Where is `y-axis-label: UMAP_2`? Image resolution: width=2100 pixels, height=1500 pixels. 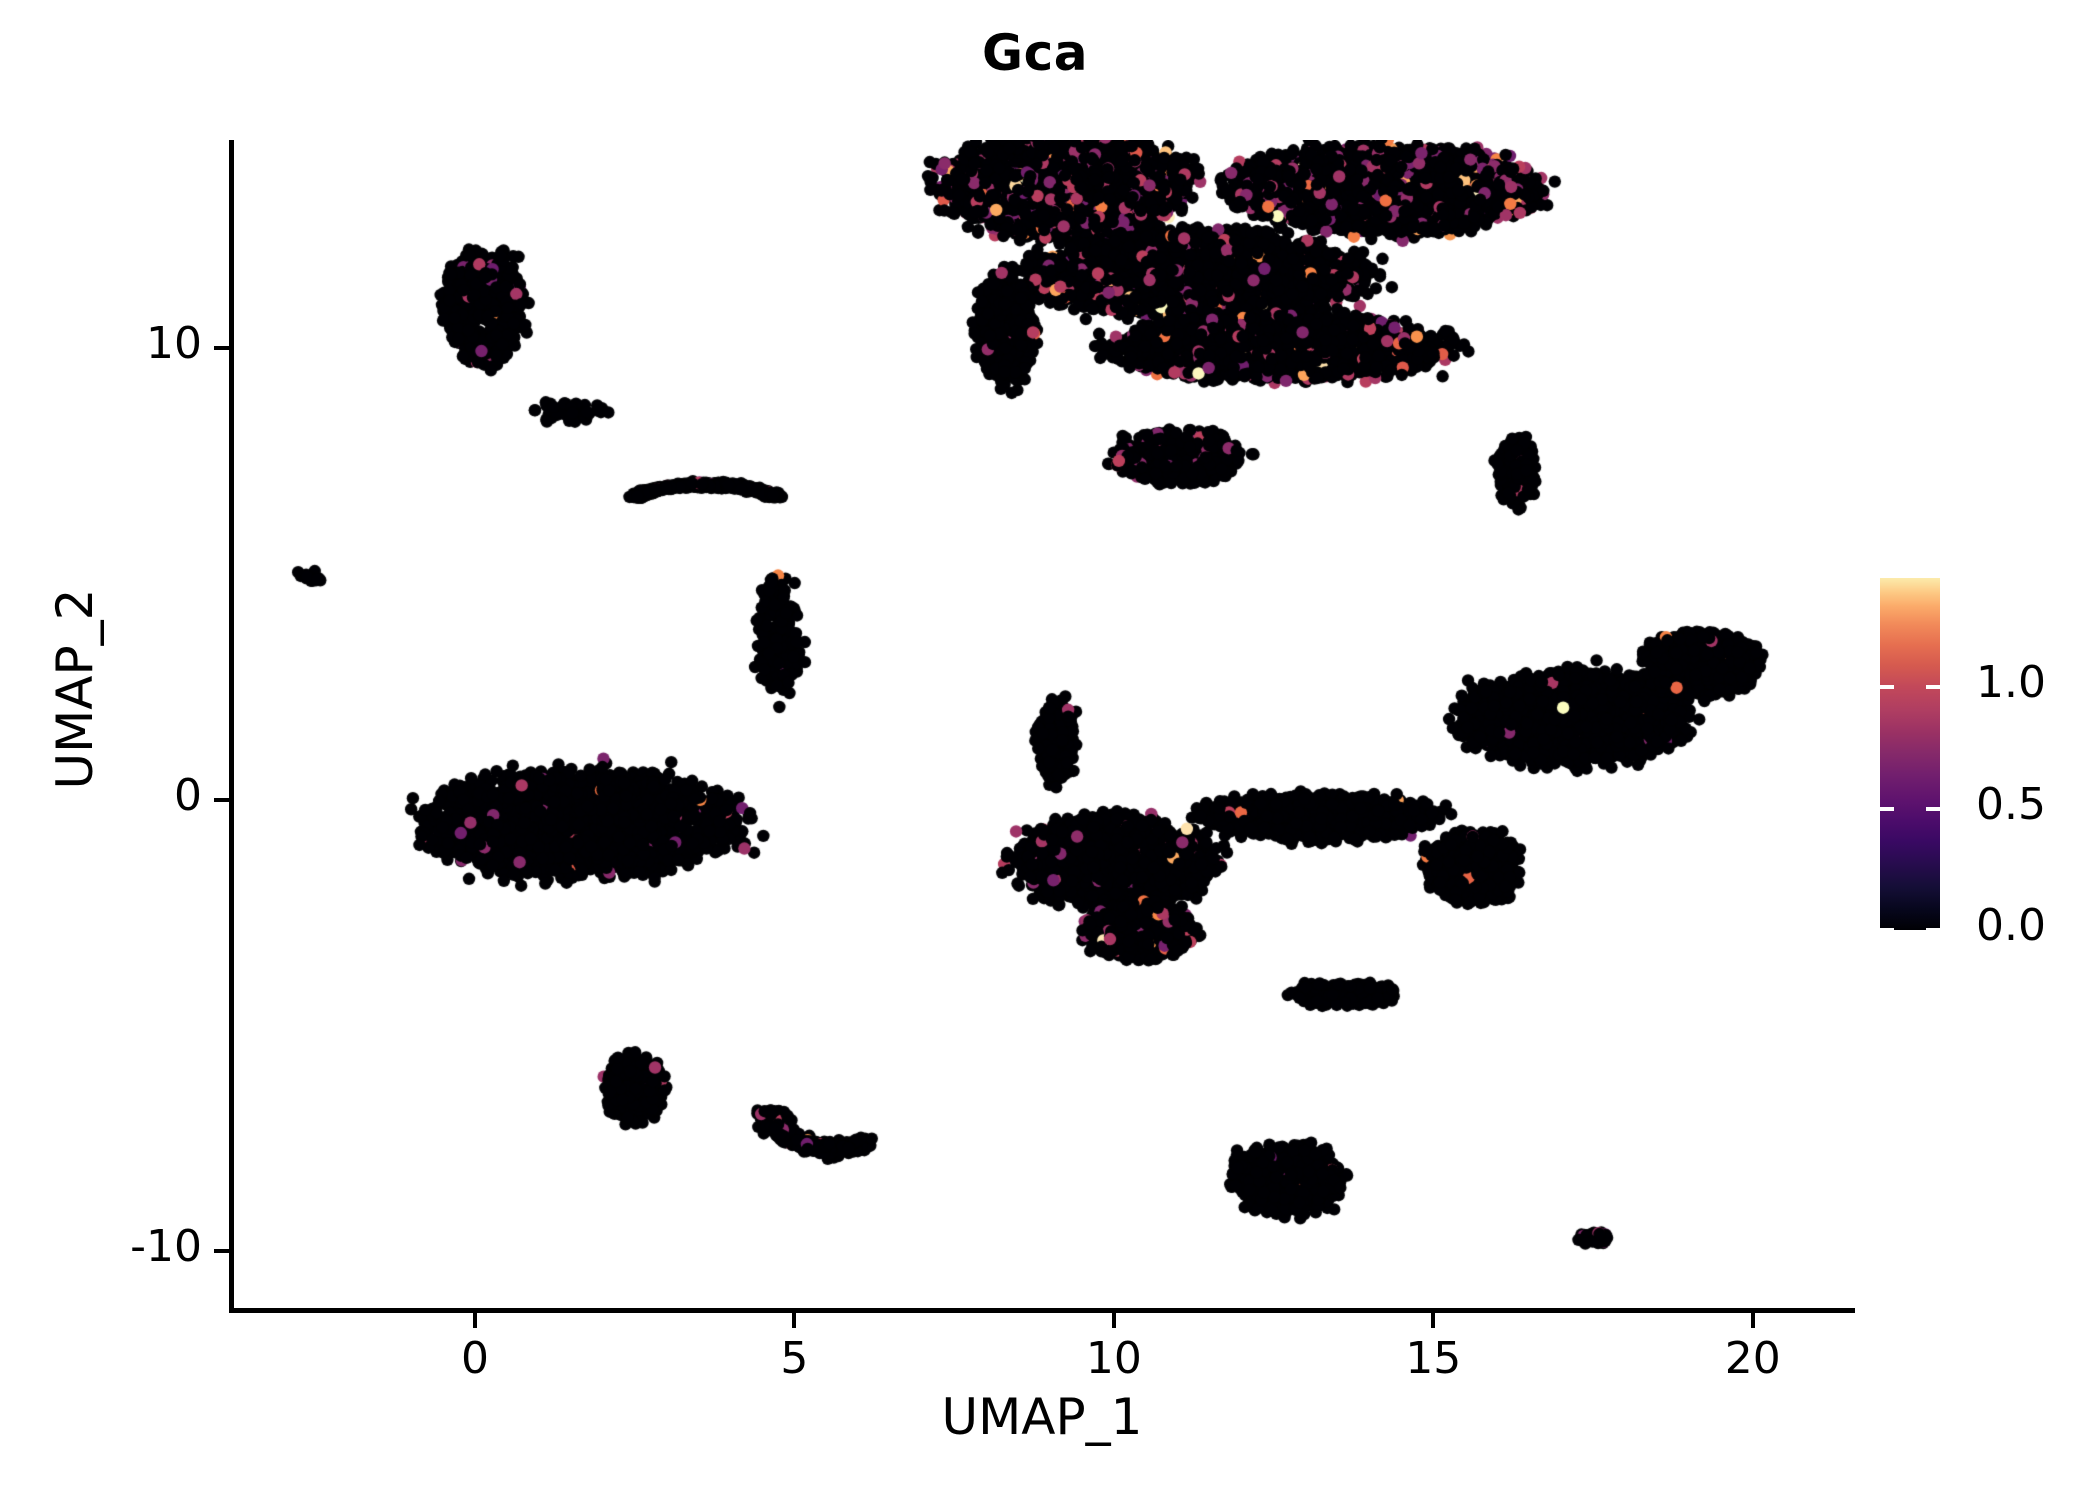 y-axis-label: UMAP_2 is located at coordinates (75, 689).